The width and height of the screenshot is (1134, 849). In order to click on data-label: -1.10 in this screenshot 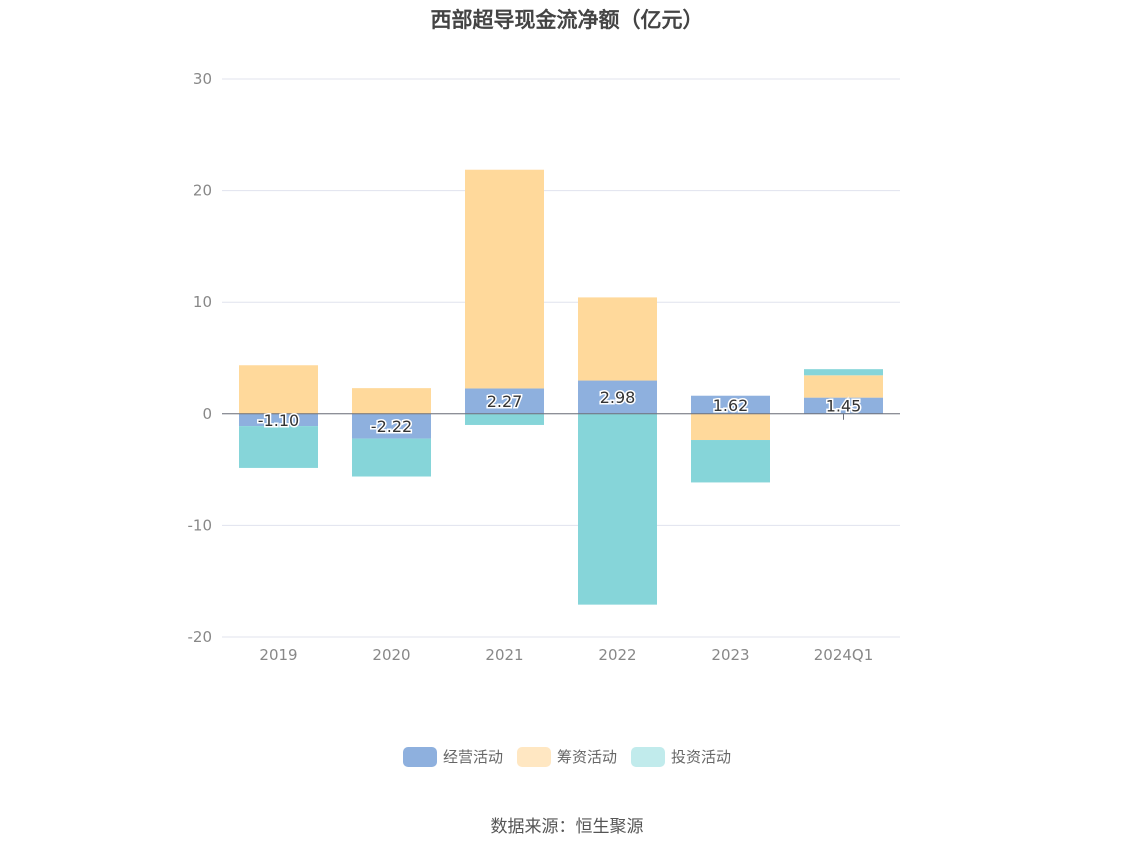, I will do `click(278, 420)`.